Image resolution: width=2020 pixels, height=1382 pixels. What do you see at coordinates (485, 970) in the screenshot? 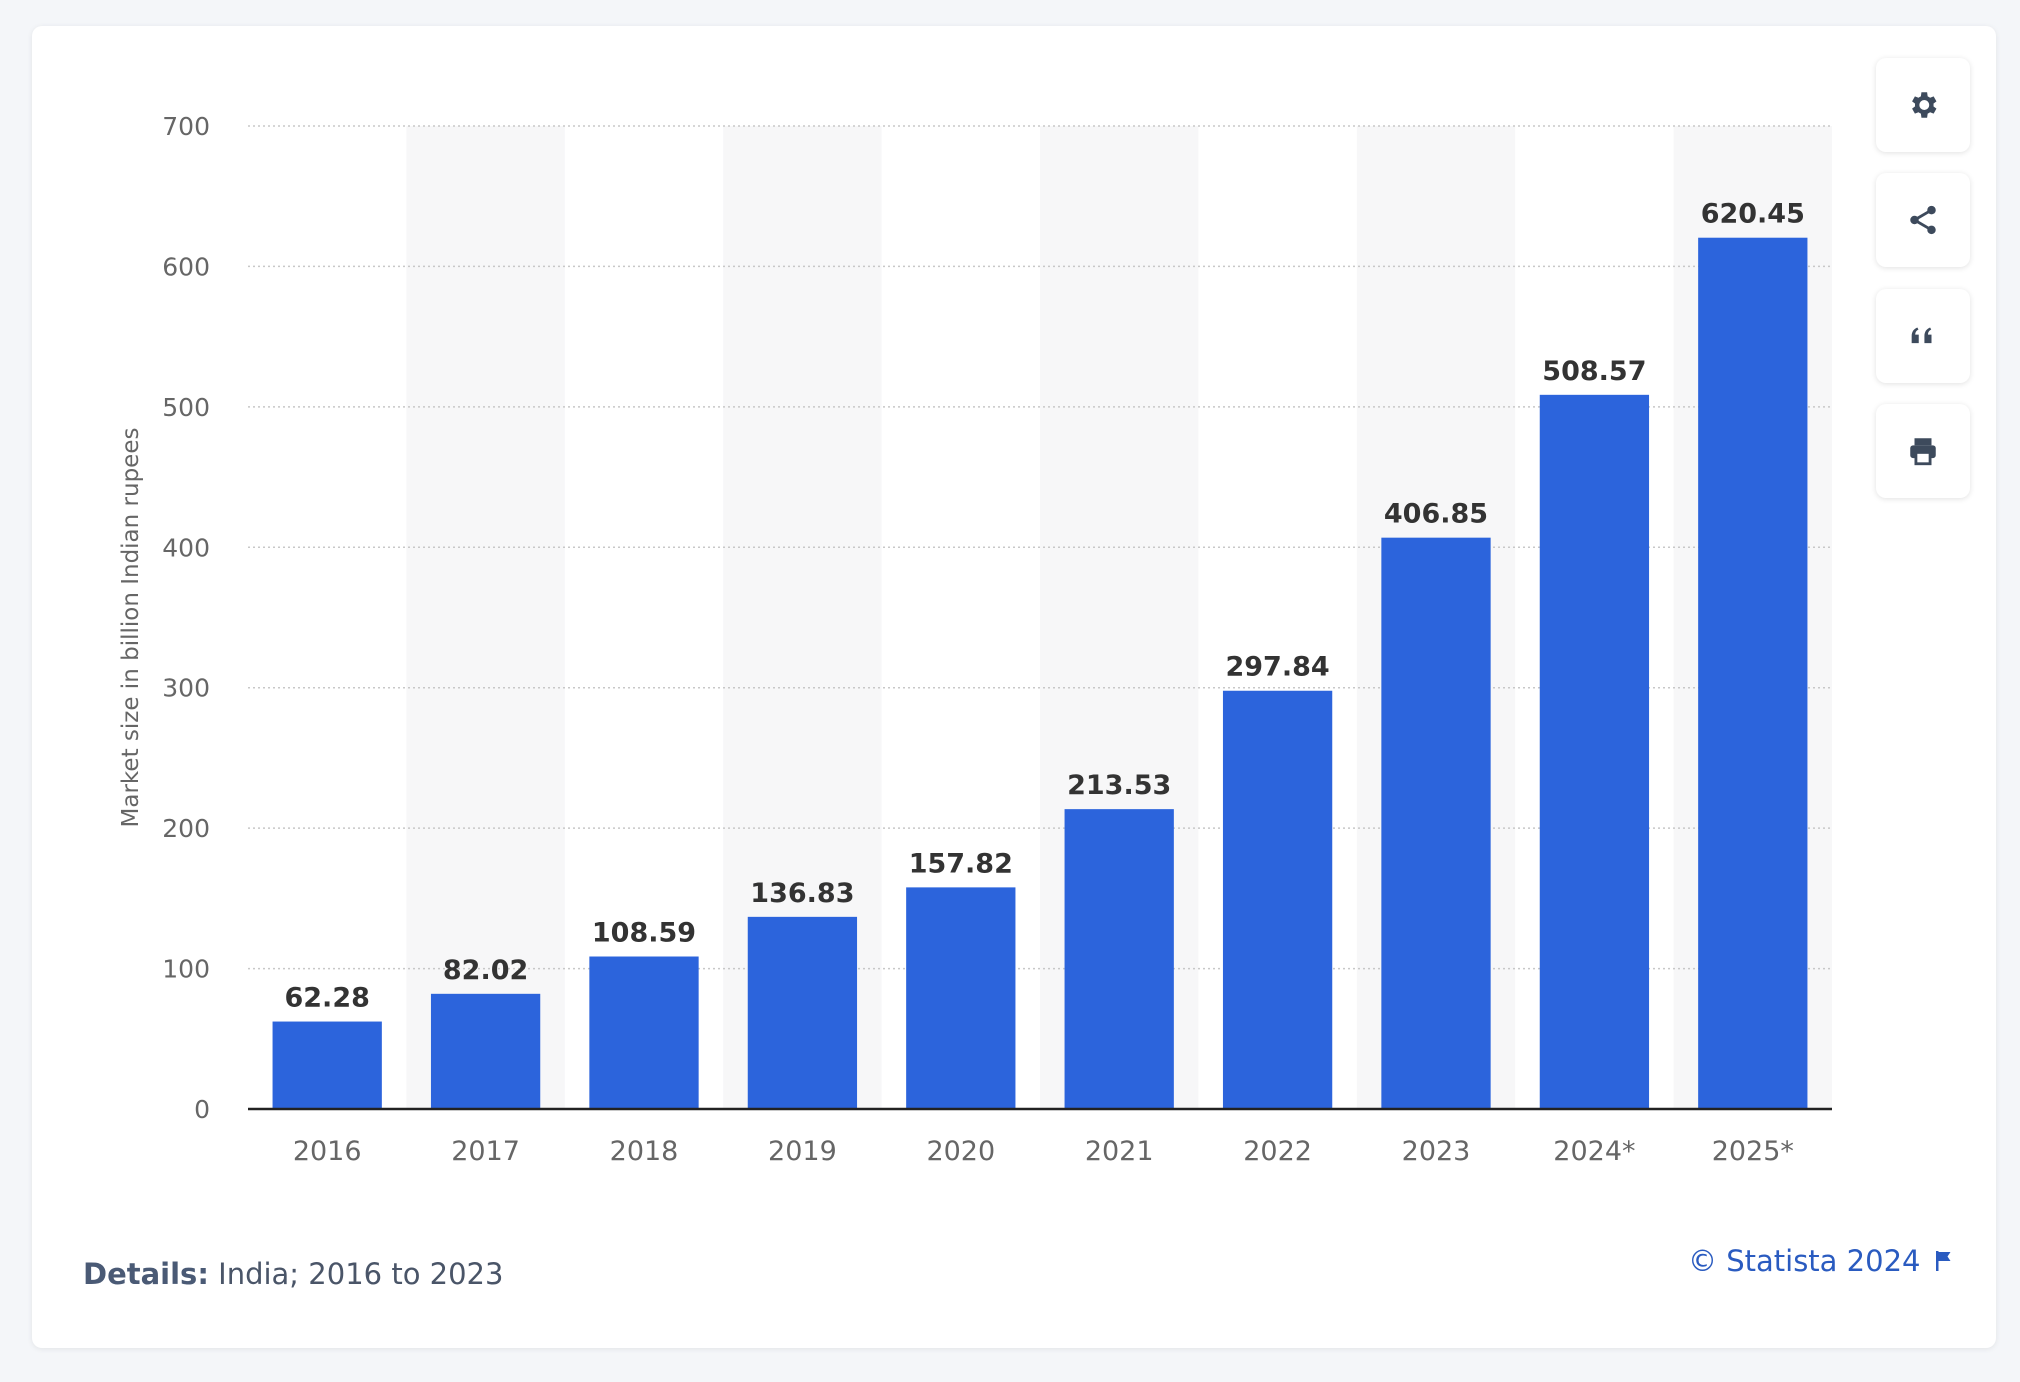
I see `value-label: 82.02` at bounding box center [485, 970].